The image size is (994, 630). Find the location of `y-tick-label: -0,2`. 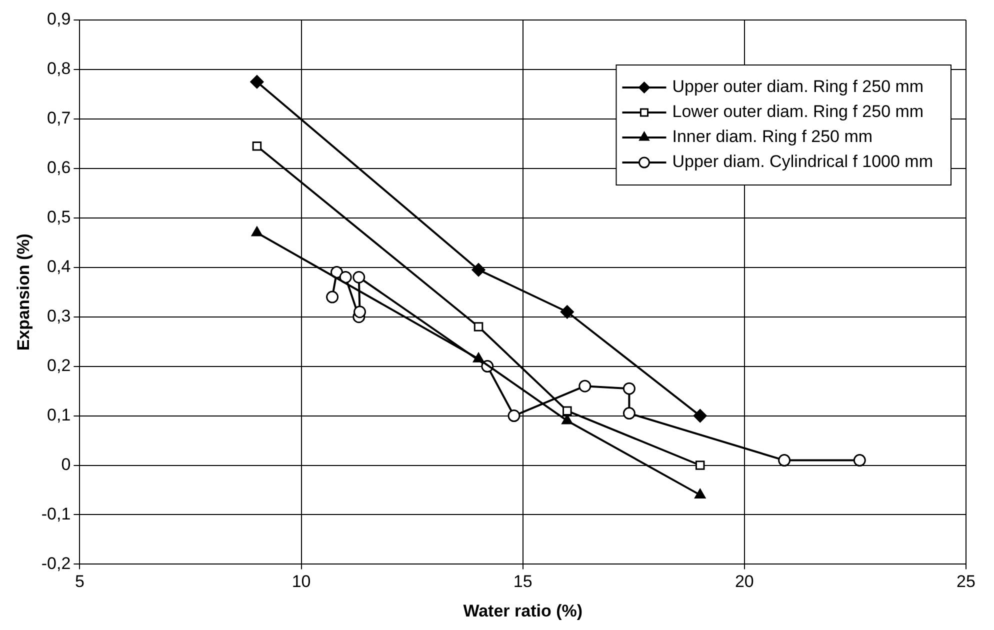

y-tick-label: -0,2 is located at coordinates (56, 563).